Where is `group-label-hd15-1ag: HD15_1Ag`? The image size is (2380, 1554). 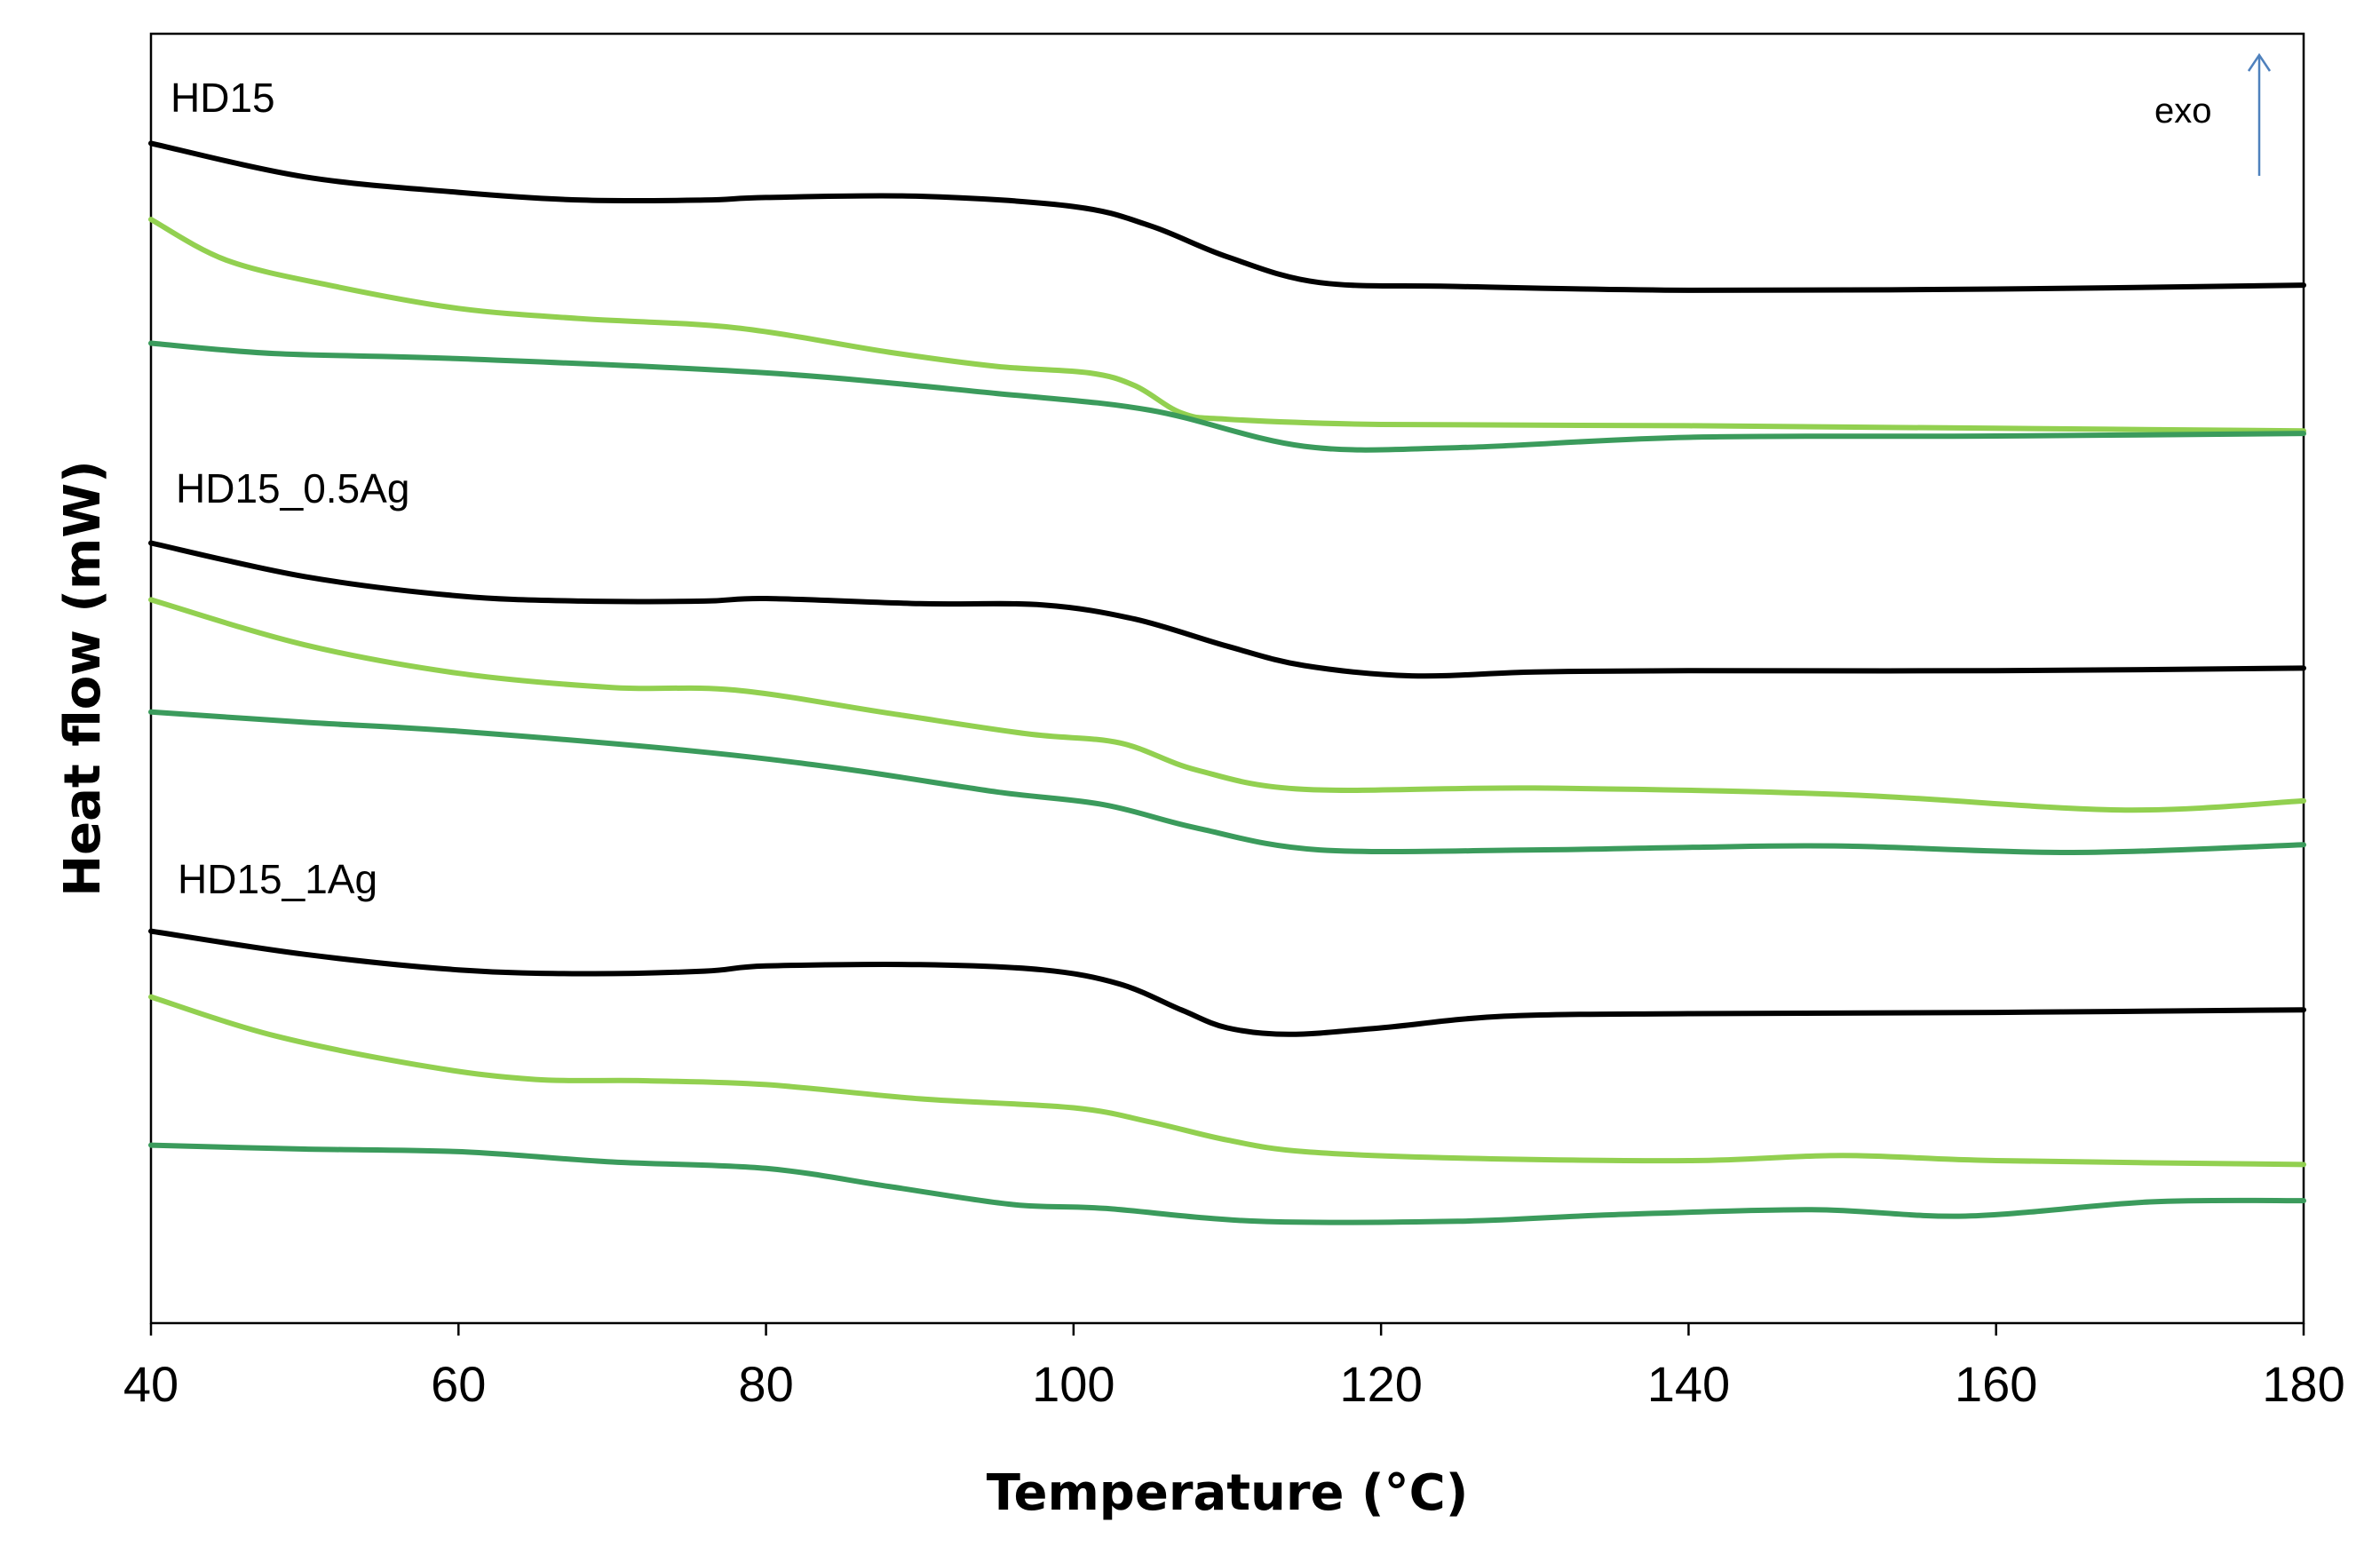 group-label-hd15-1ag: HD15_1Ag is located at coordinates (277, 879).